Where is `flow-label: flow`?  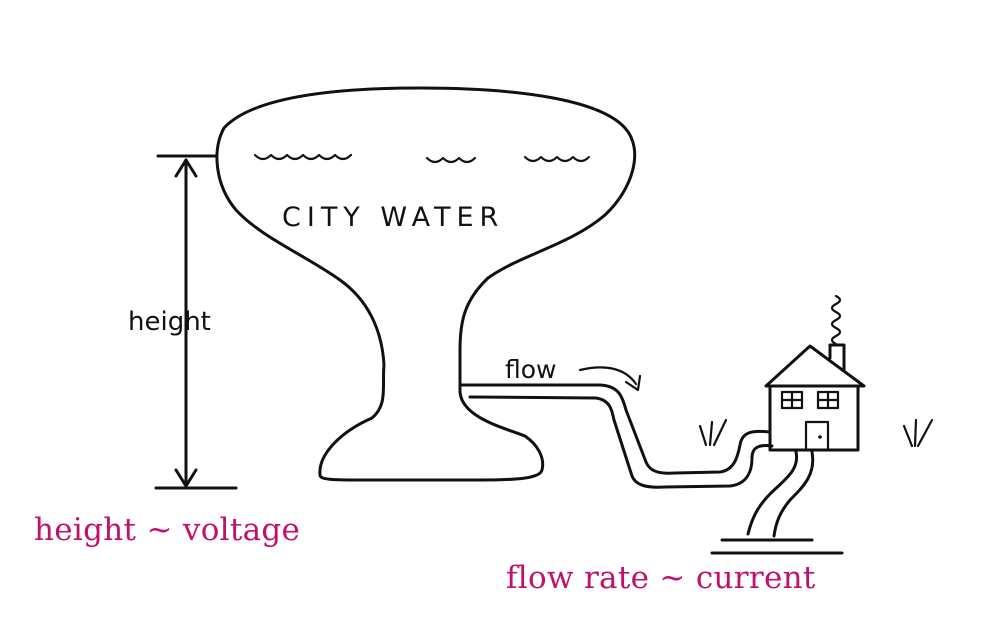
flow-label: flow is located at coordinates (531, 369).